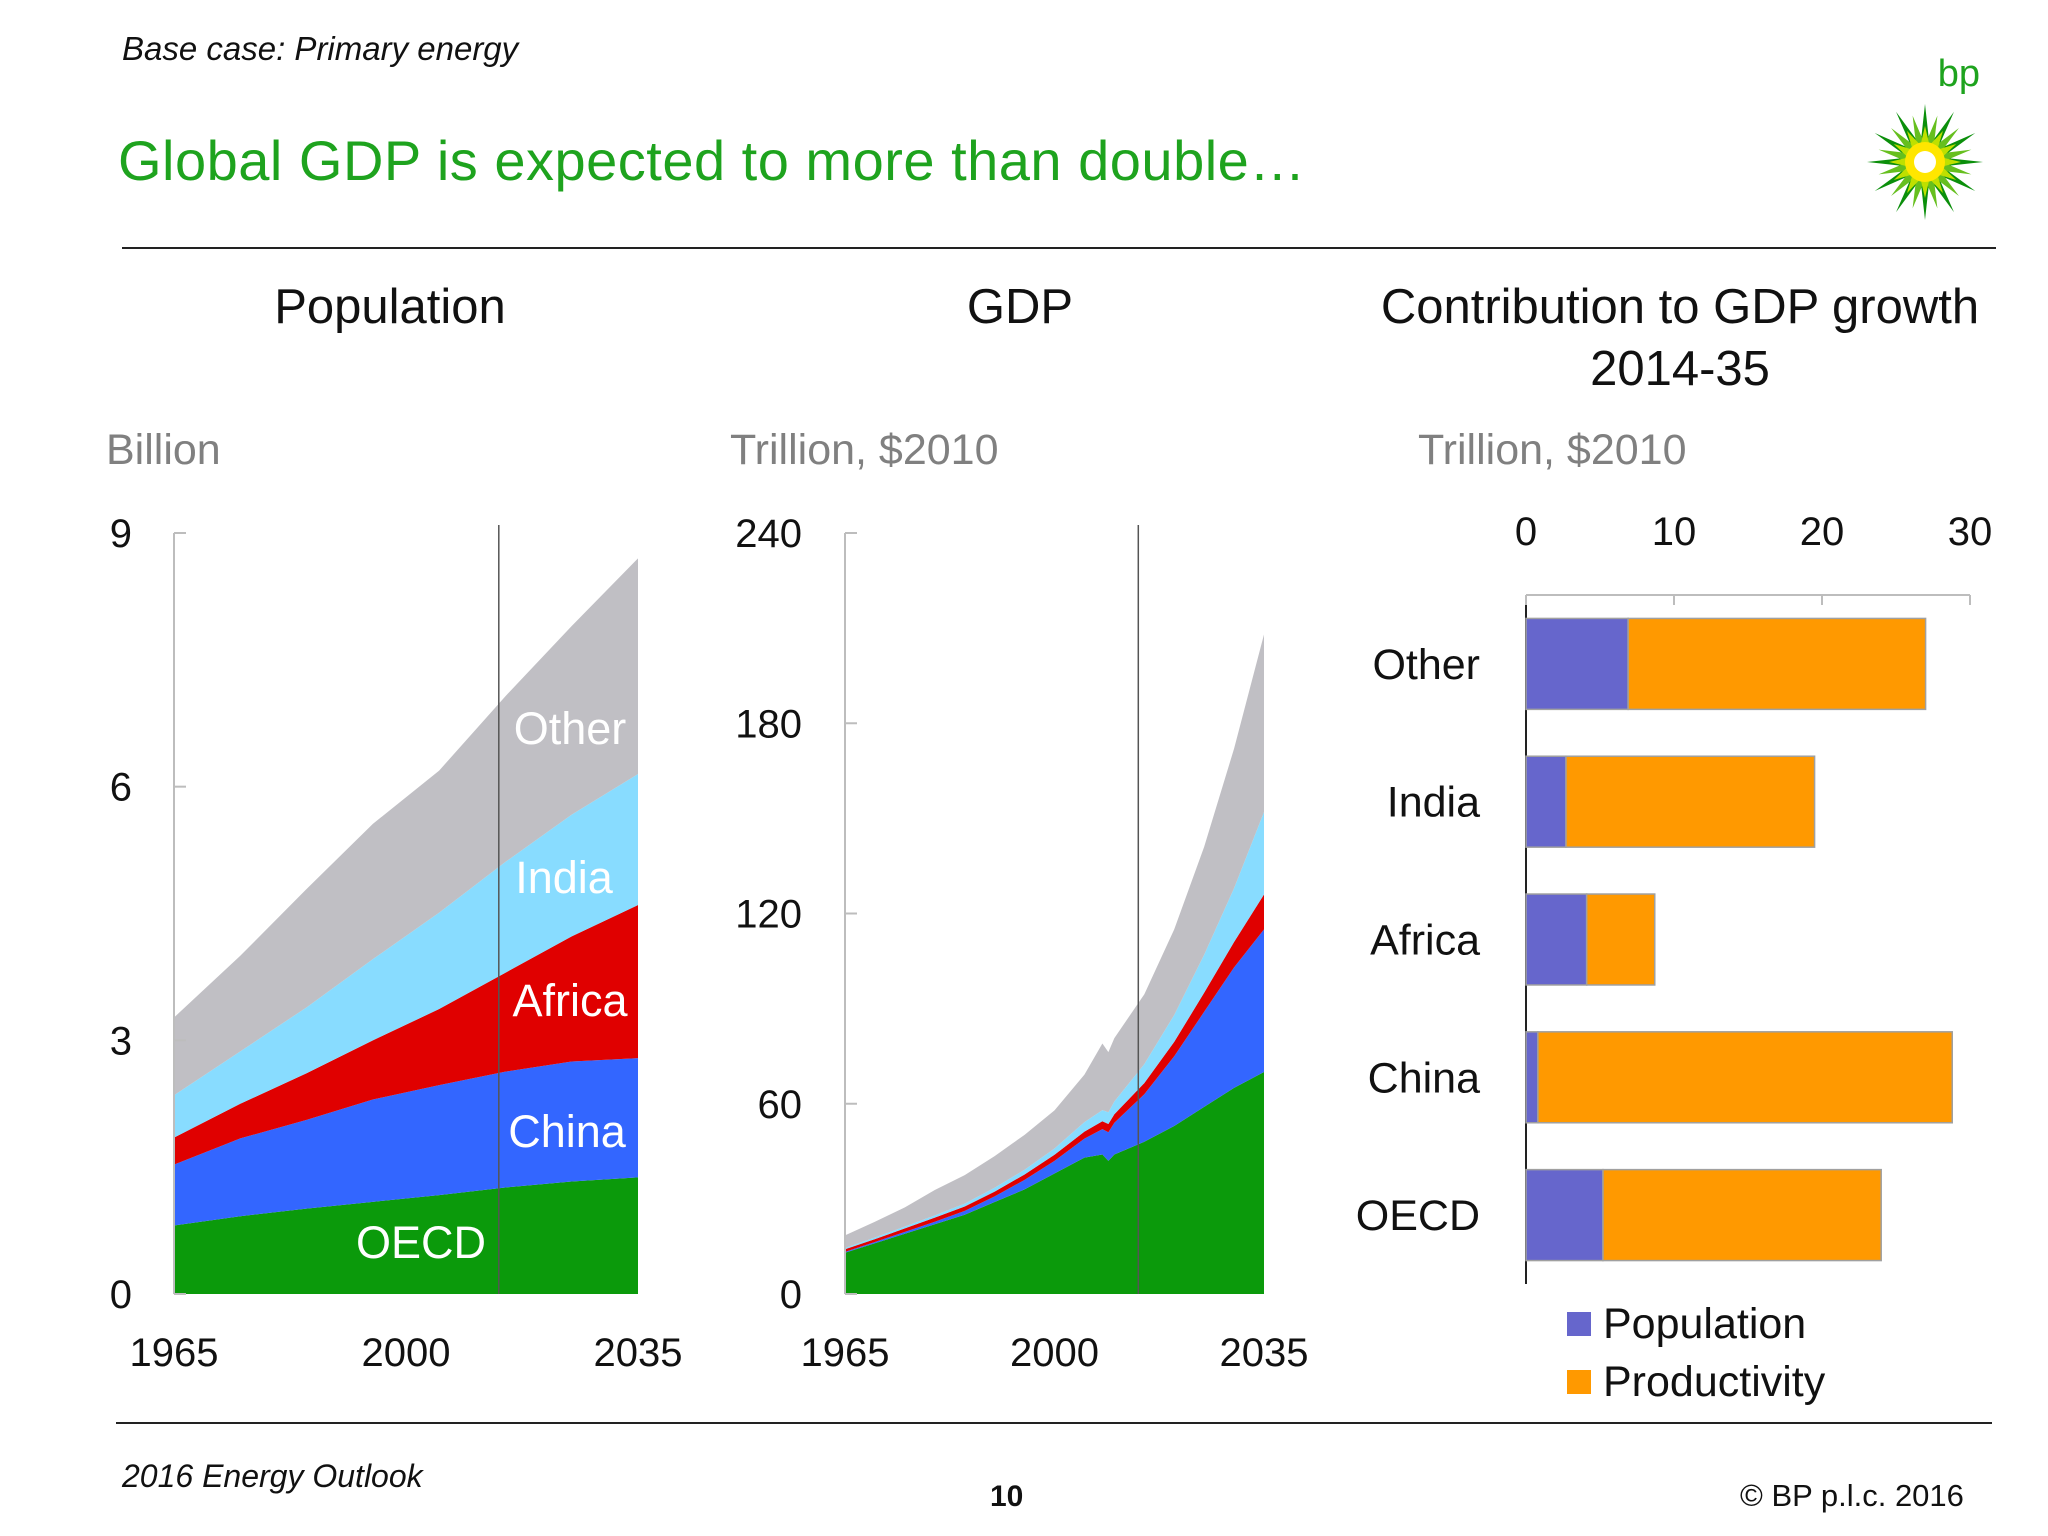 This screenshot has width=2048, height=1536. I want to click on header-rule, so click(1059, 248).